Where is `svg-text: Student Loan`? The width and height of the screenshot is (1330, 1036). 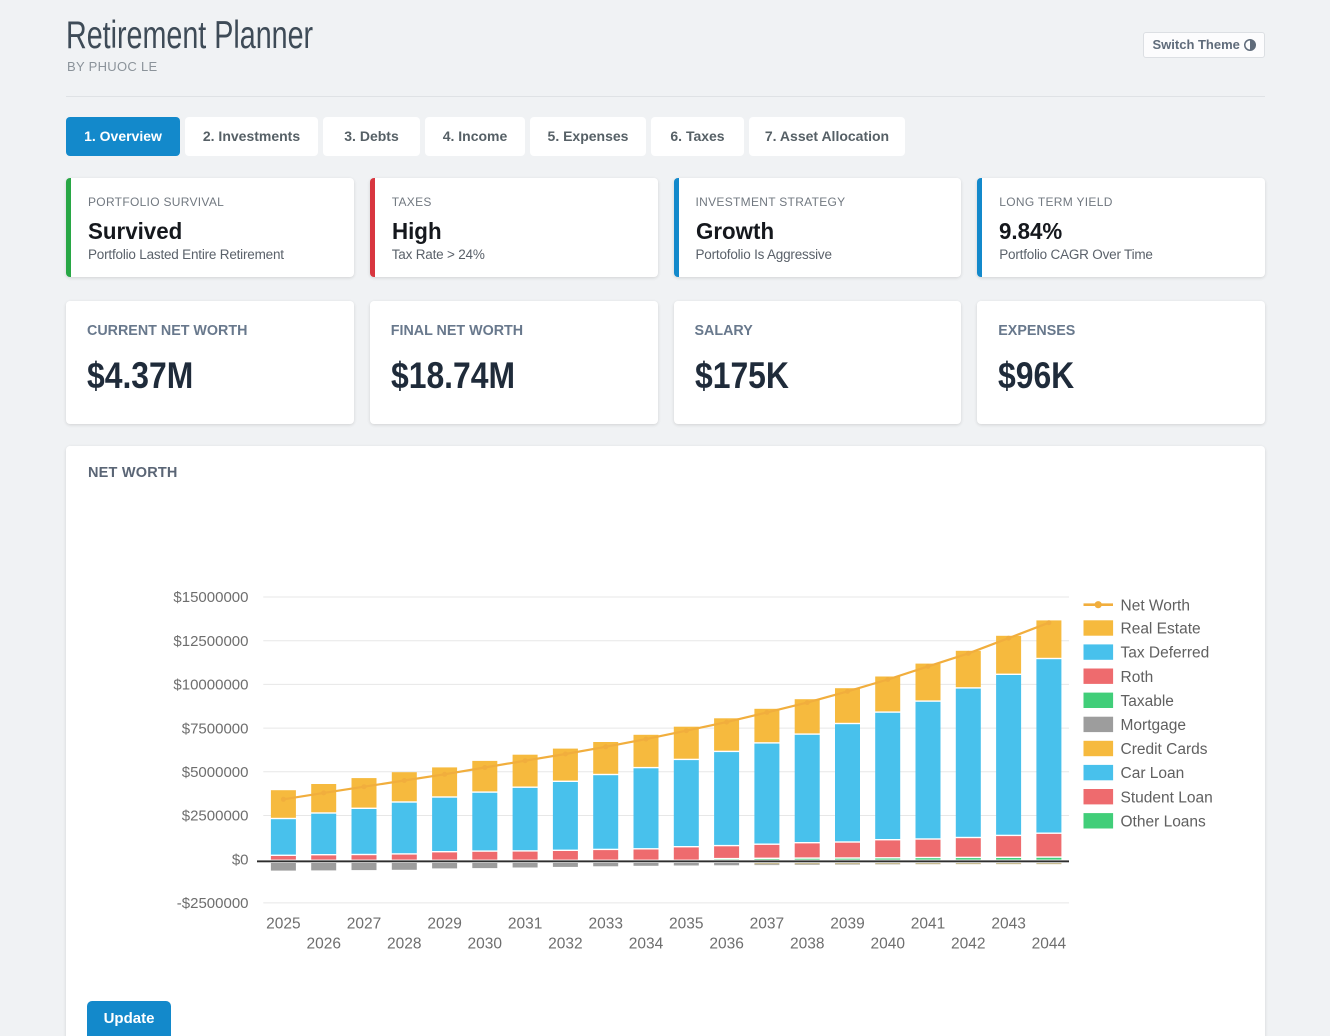 svg-text: Student Loan is located at coordinates (1167, 797).